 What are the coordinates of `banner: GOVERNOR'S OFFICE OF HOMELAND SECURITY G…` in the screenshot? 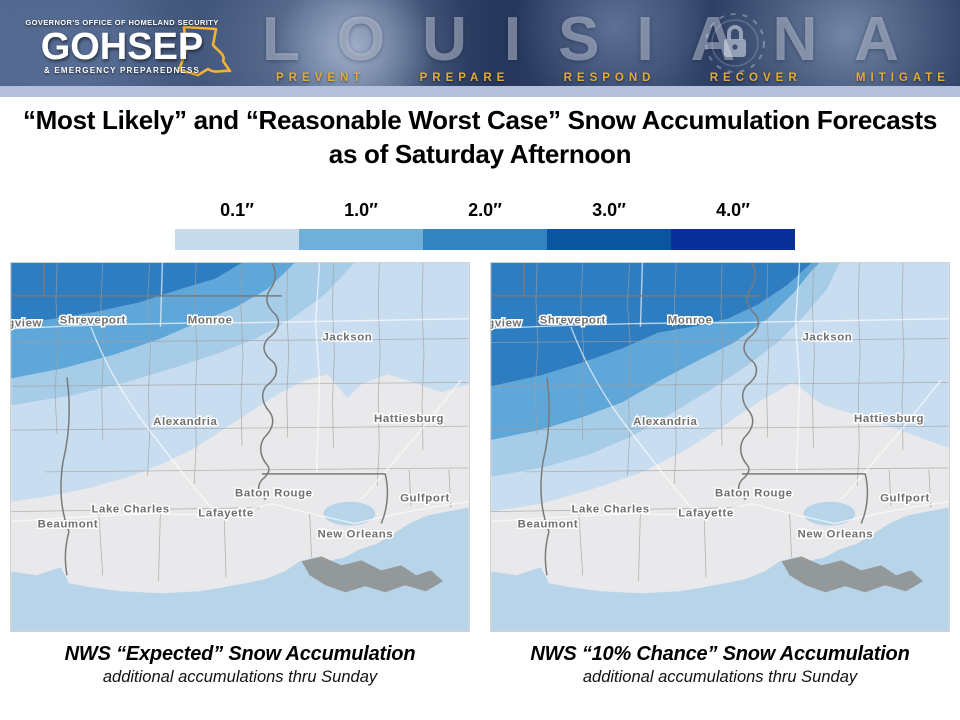 It's located at (480, 43).